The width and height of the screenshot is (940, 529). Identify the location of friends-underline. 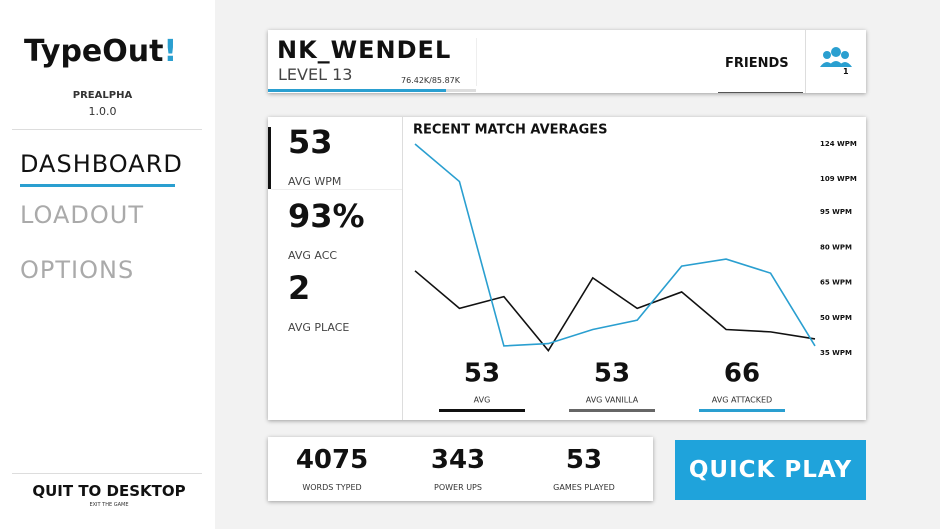
(760, 92).